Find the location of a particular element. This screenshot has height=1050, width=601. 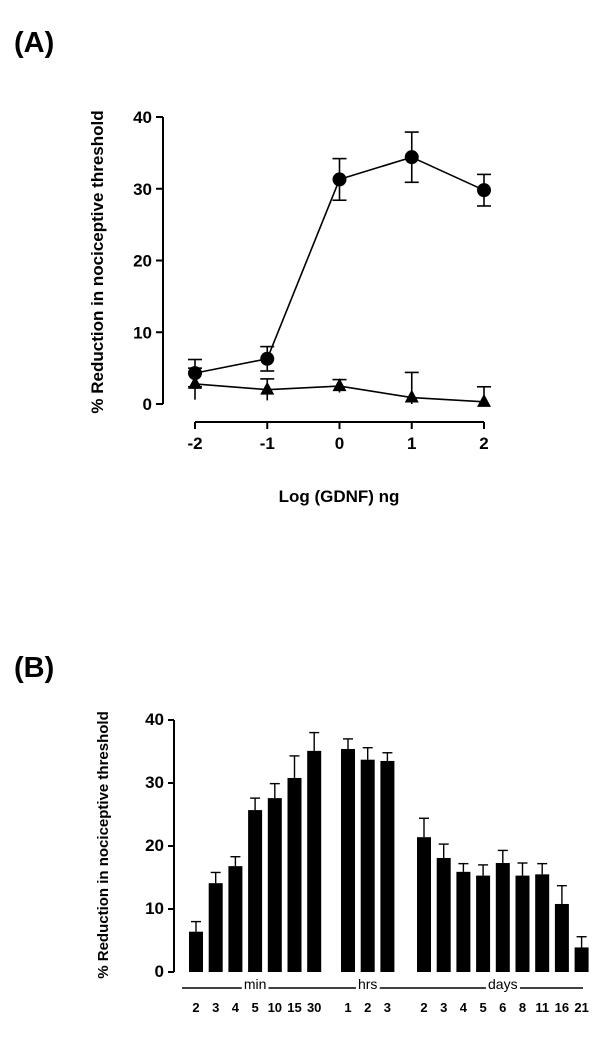

panel-a-label: (A) is located at coordinates (34, 43).